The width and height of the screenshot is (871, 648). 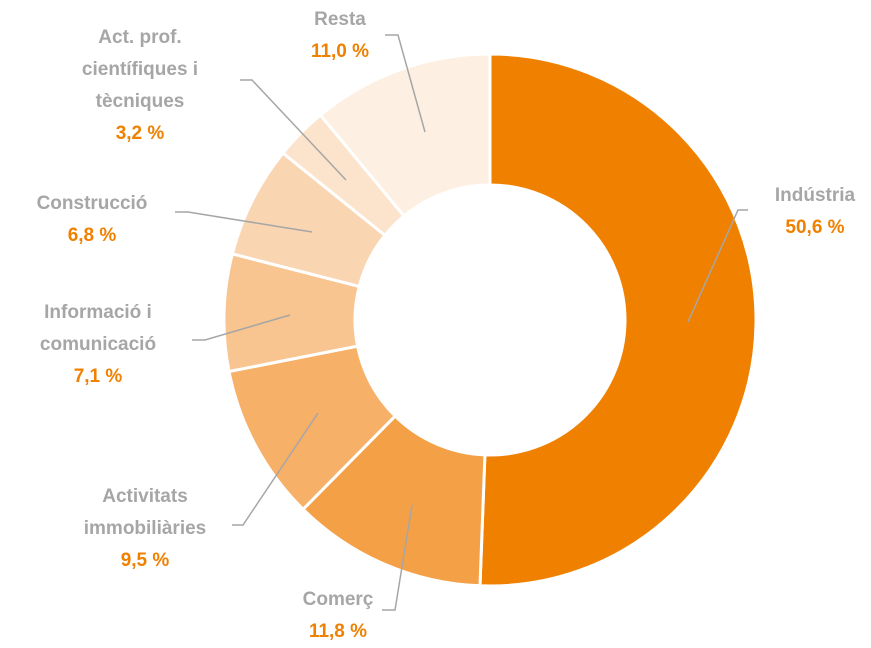 What do you see at coordinates (405, 135) in the screenshot?
I see `donut-segment` at bounding box center [405, 135].